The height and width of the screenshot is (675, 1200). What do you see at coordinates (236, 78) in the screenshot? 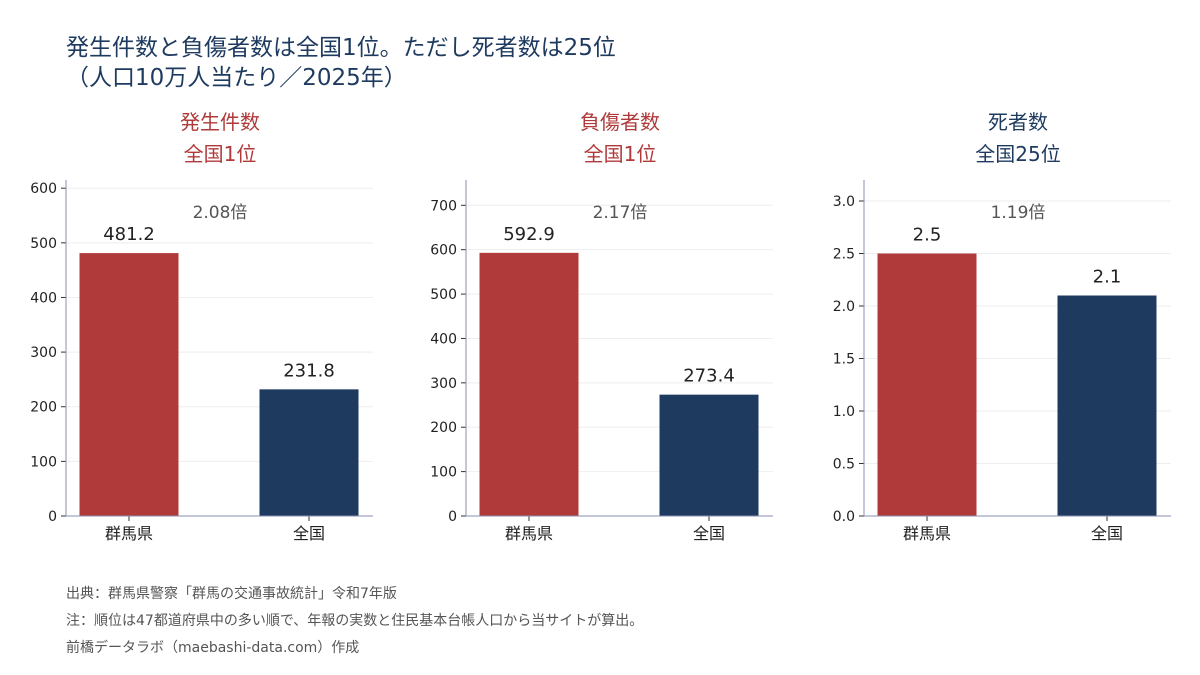
I see `chart-title-line2: （人口10万人当たり／2025年）` at bounding box center [236, 78].